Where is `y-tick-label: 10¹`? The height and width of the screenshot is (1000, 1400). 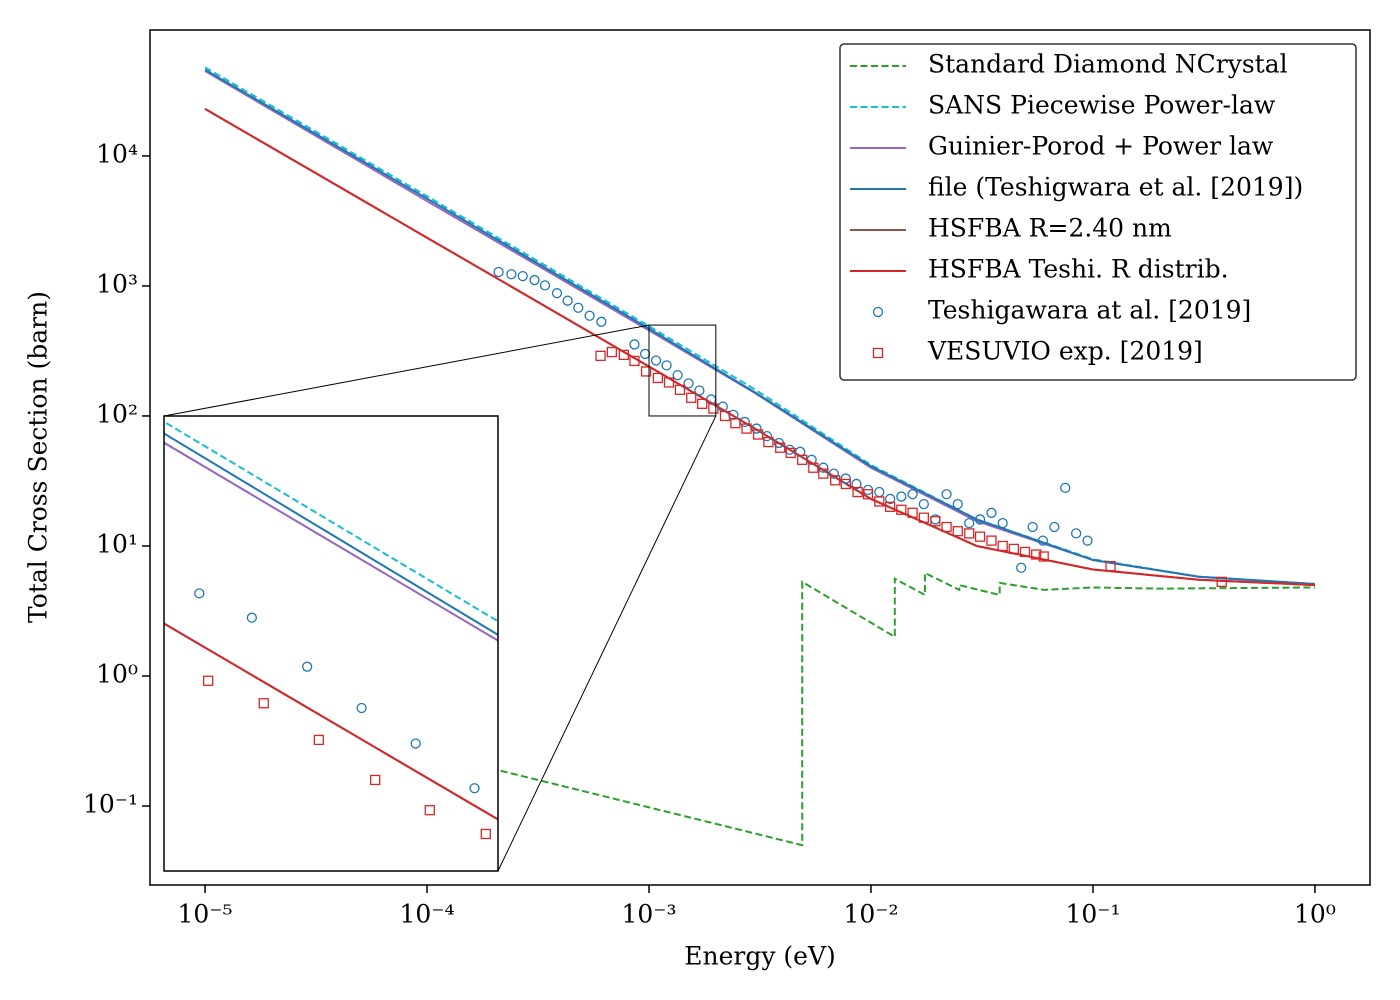 y-tick-label: 10¹ is located at coordinates (117, 543).